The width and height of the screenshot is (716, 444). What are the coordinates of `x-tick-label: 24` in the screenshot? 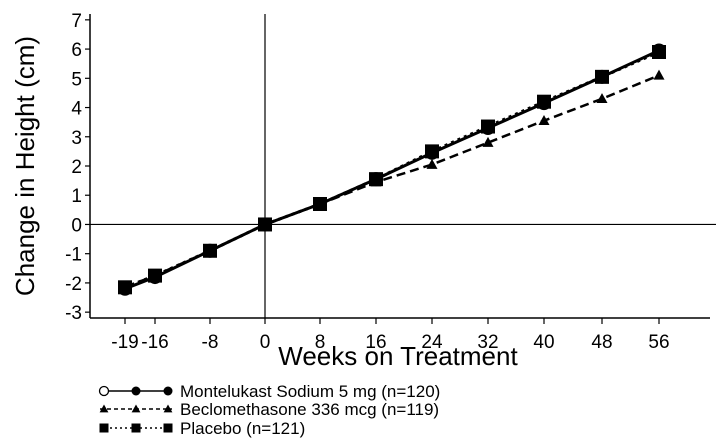 It's located at (432, 342).